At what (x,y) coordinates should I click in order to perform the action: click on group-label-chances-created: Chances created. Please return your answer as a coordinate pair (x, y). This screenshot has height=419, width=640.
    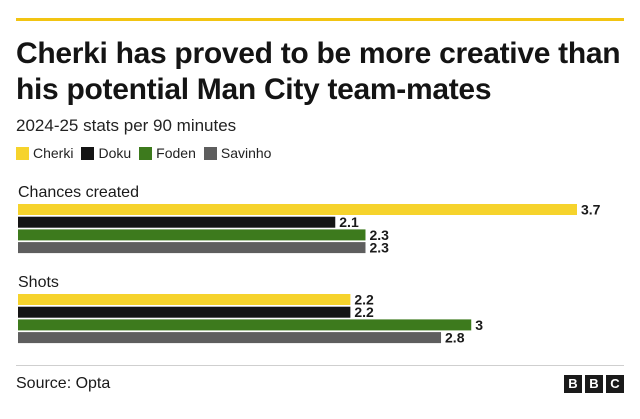
    Looking at the image, I should click on (78, 192).